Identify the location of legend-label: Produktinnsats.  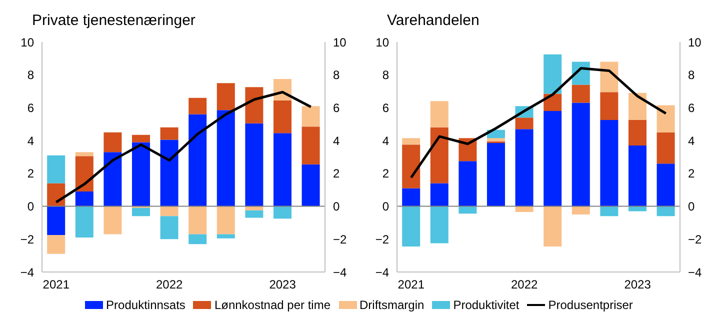
(145, 305).